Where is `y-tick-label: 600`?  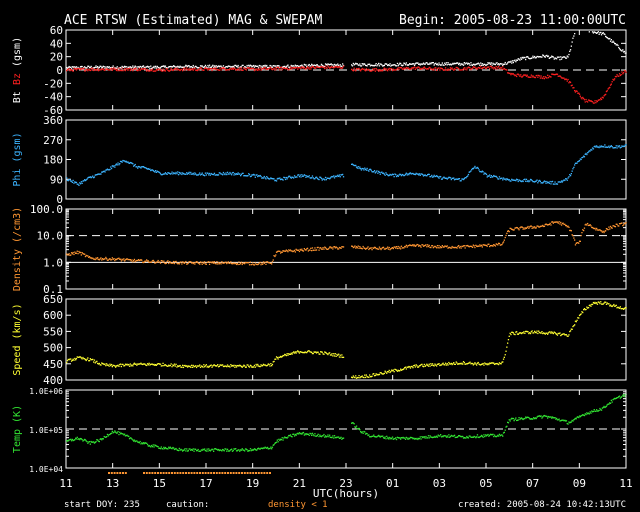
y-tick-label: 600 is located at coordinates (53, 315).